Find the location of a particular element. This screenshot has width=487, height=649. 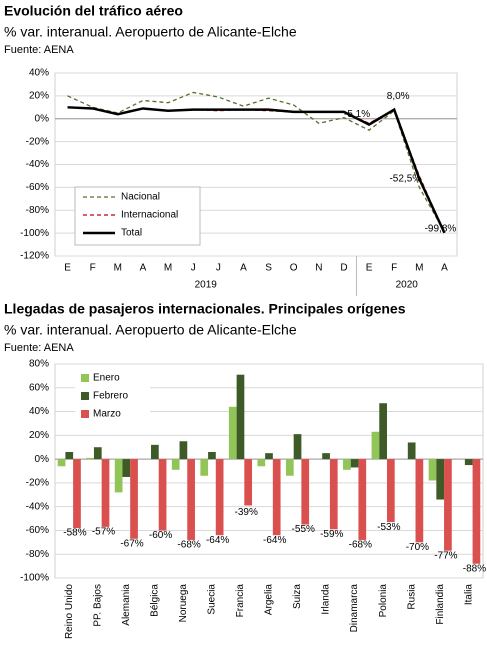

group-label: 2019 is located at coordinates (206, 285).